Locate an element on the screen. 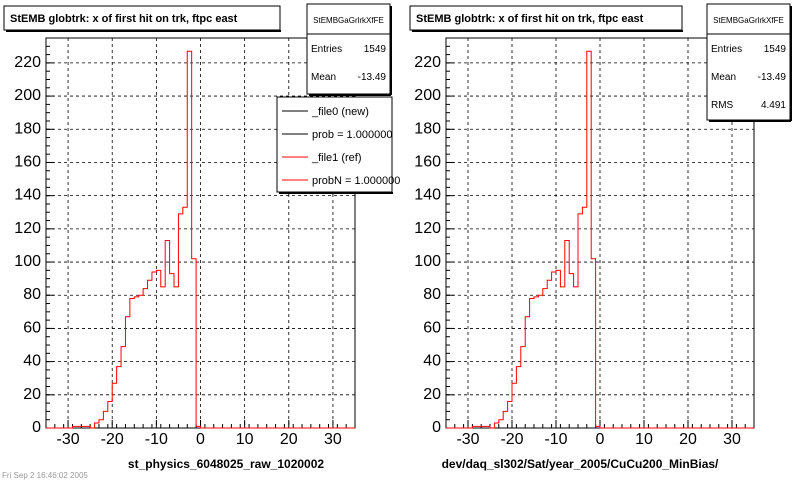  legend-entry-label: prob = 1.000000 is located at coordinates (352, 135).